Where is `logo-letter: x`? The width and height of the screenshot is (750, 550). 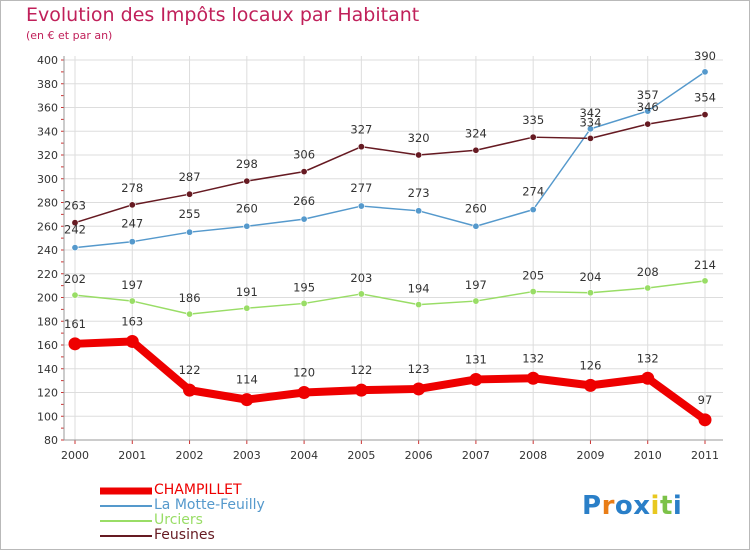 logo-letter: x is located at coordinates (642, 506).